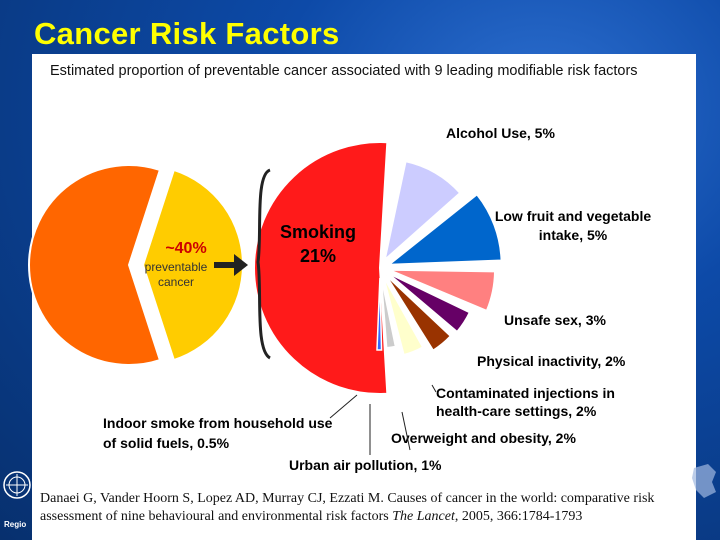 This screenshot has height=540, width=720. I want to click on chart-decorations, so click(242, 264).